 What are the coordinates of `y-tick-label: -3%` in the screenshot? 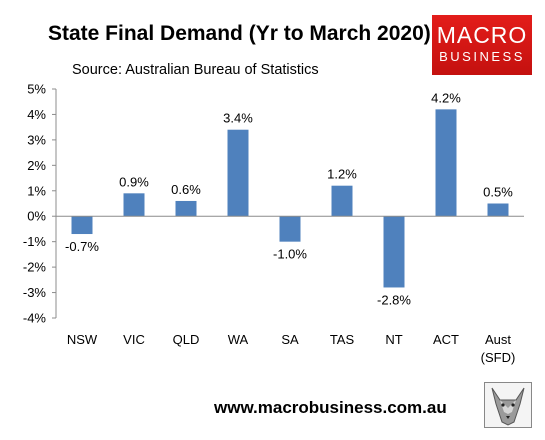 It's located at (35, 292).